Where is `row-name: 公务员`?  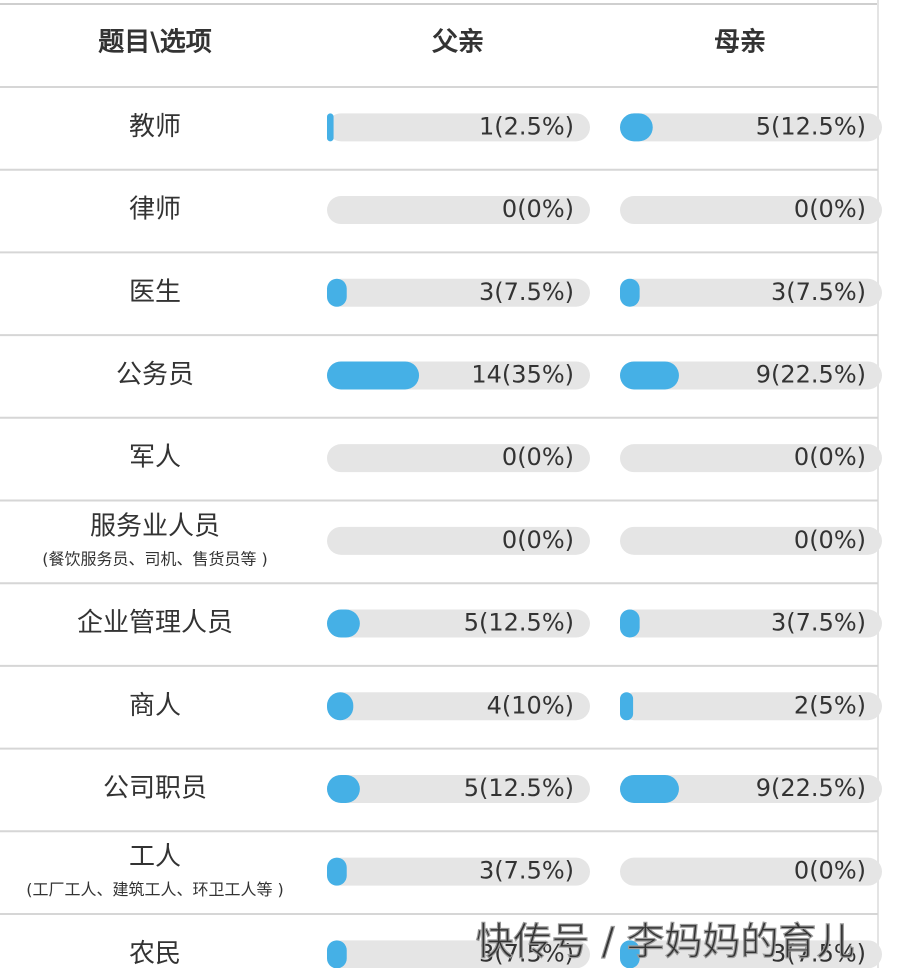
row-name: 公务员 is located at coordinates (155, 375).